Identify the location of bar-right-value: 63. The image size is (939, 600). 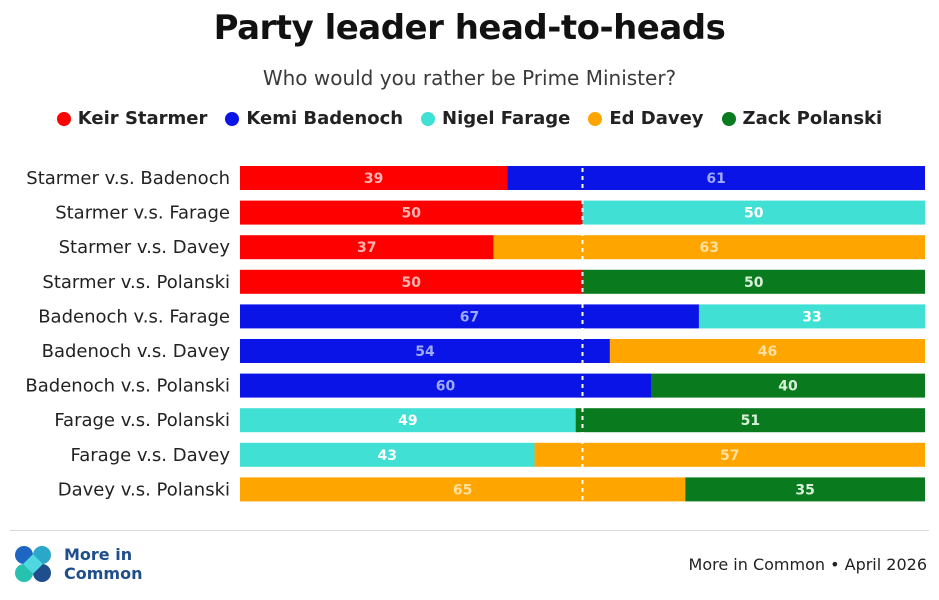
(708, 248).